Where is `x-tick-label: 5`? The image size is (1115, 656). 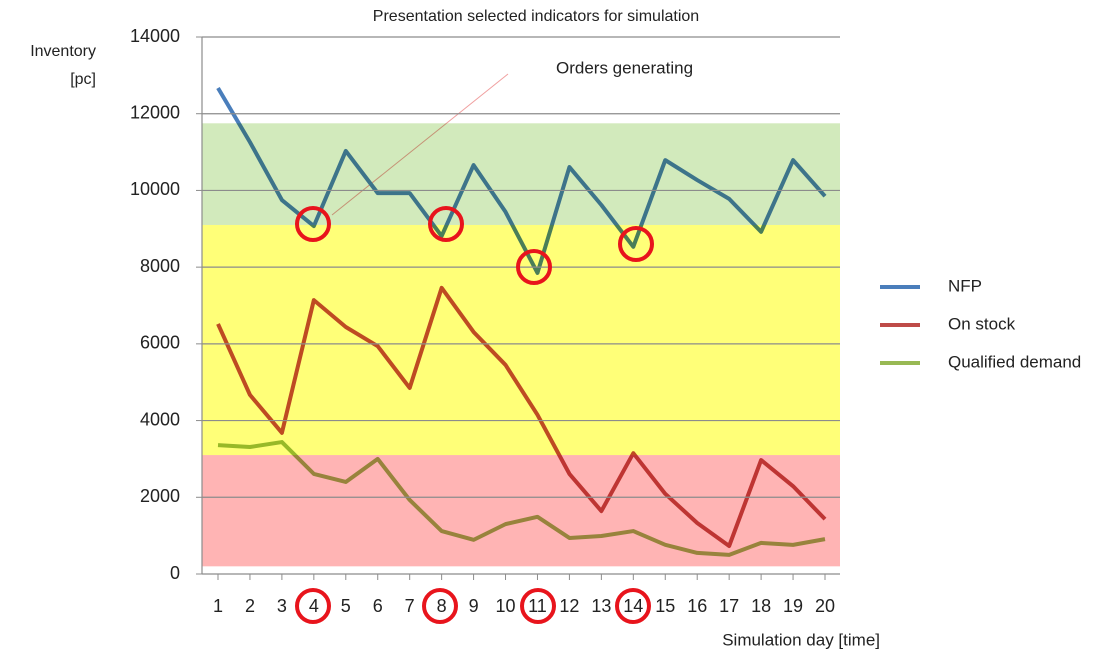 x-tick-label: 5 is located at coordinates (346, 606).